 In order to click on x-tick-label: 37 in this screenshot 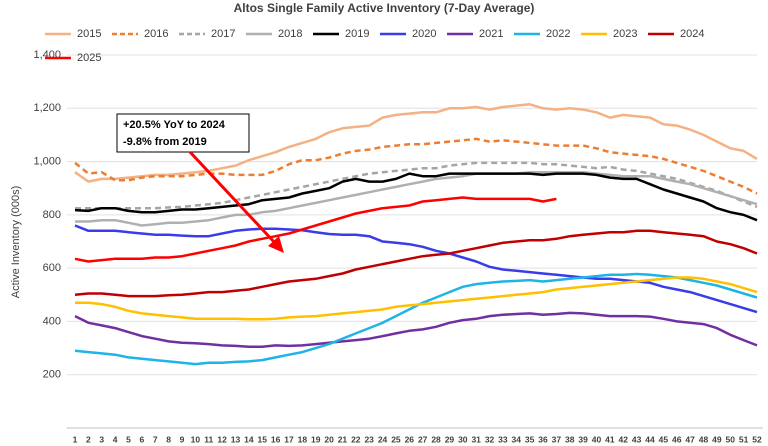, I will do `click(557, 439)`.